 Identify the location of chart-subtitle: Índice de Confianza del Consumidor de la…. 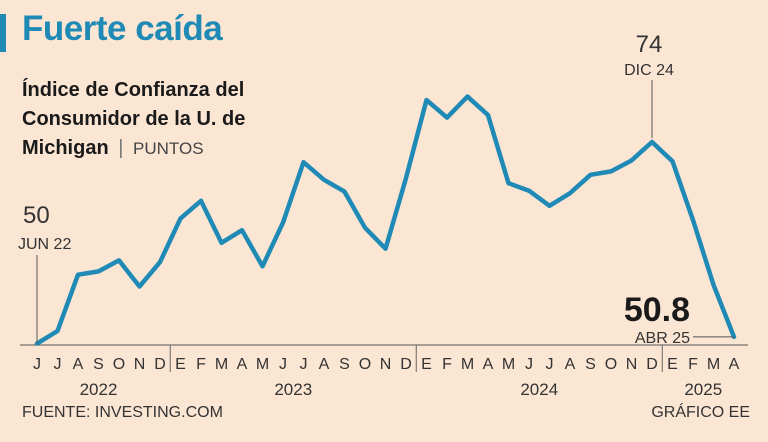
(172, 119).